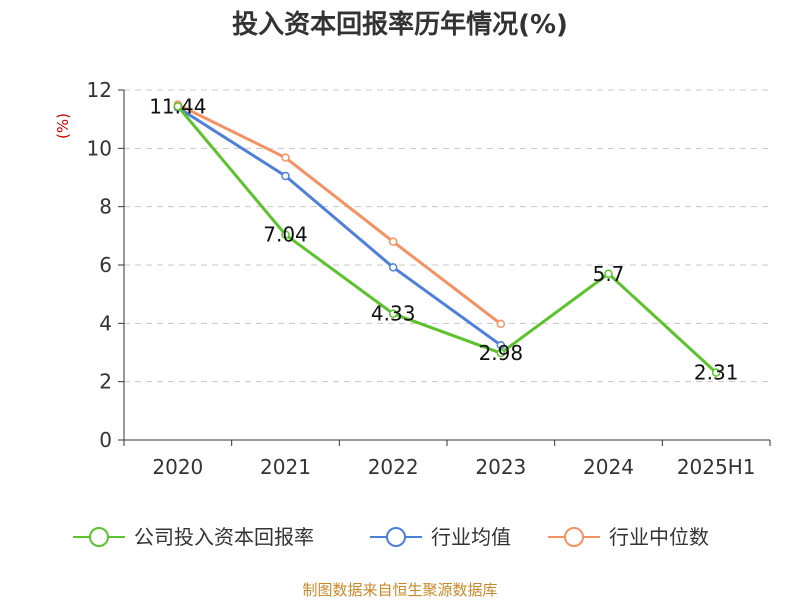  Describe the element at coordinates (105, 440) in the screenshot. I see `y-tick-label: 0` at that location.